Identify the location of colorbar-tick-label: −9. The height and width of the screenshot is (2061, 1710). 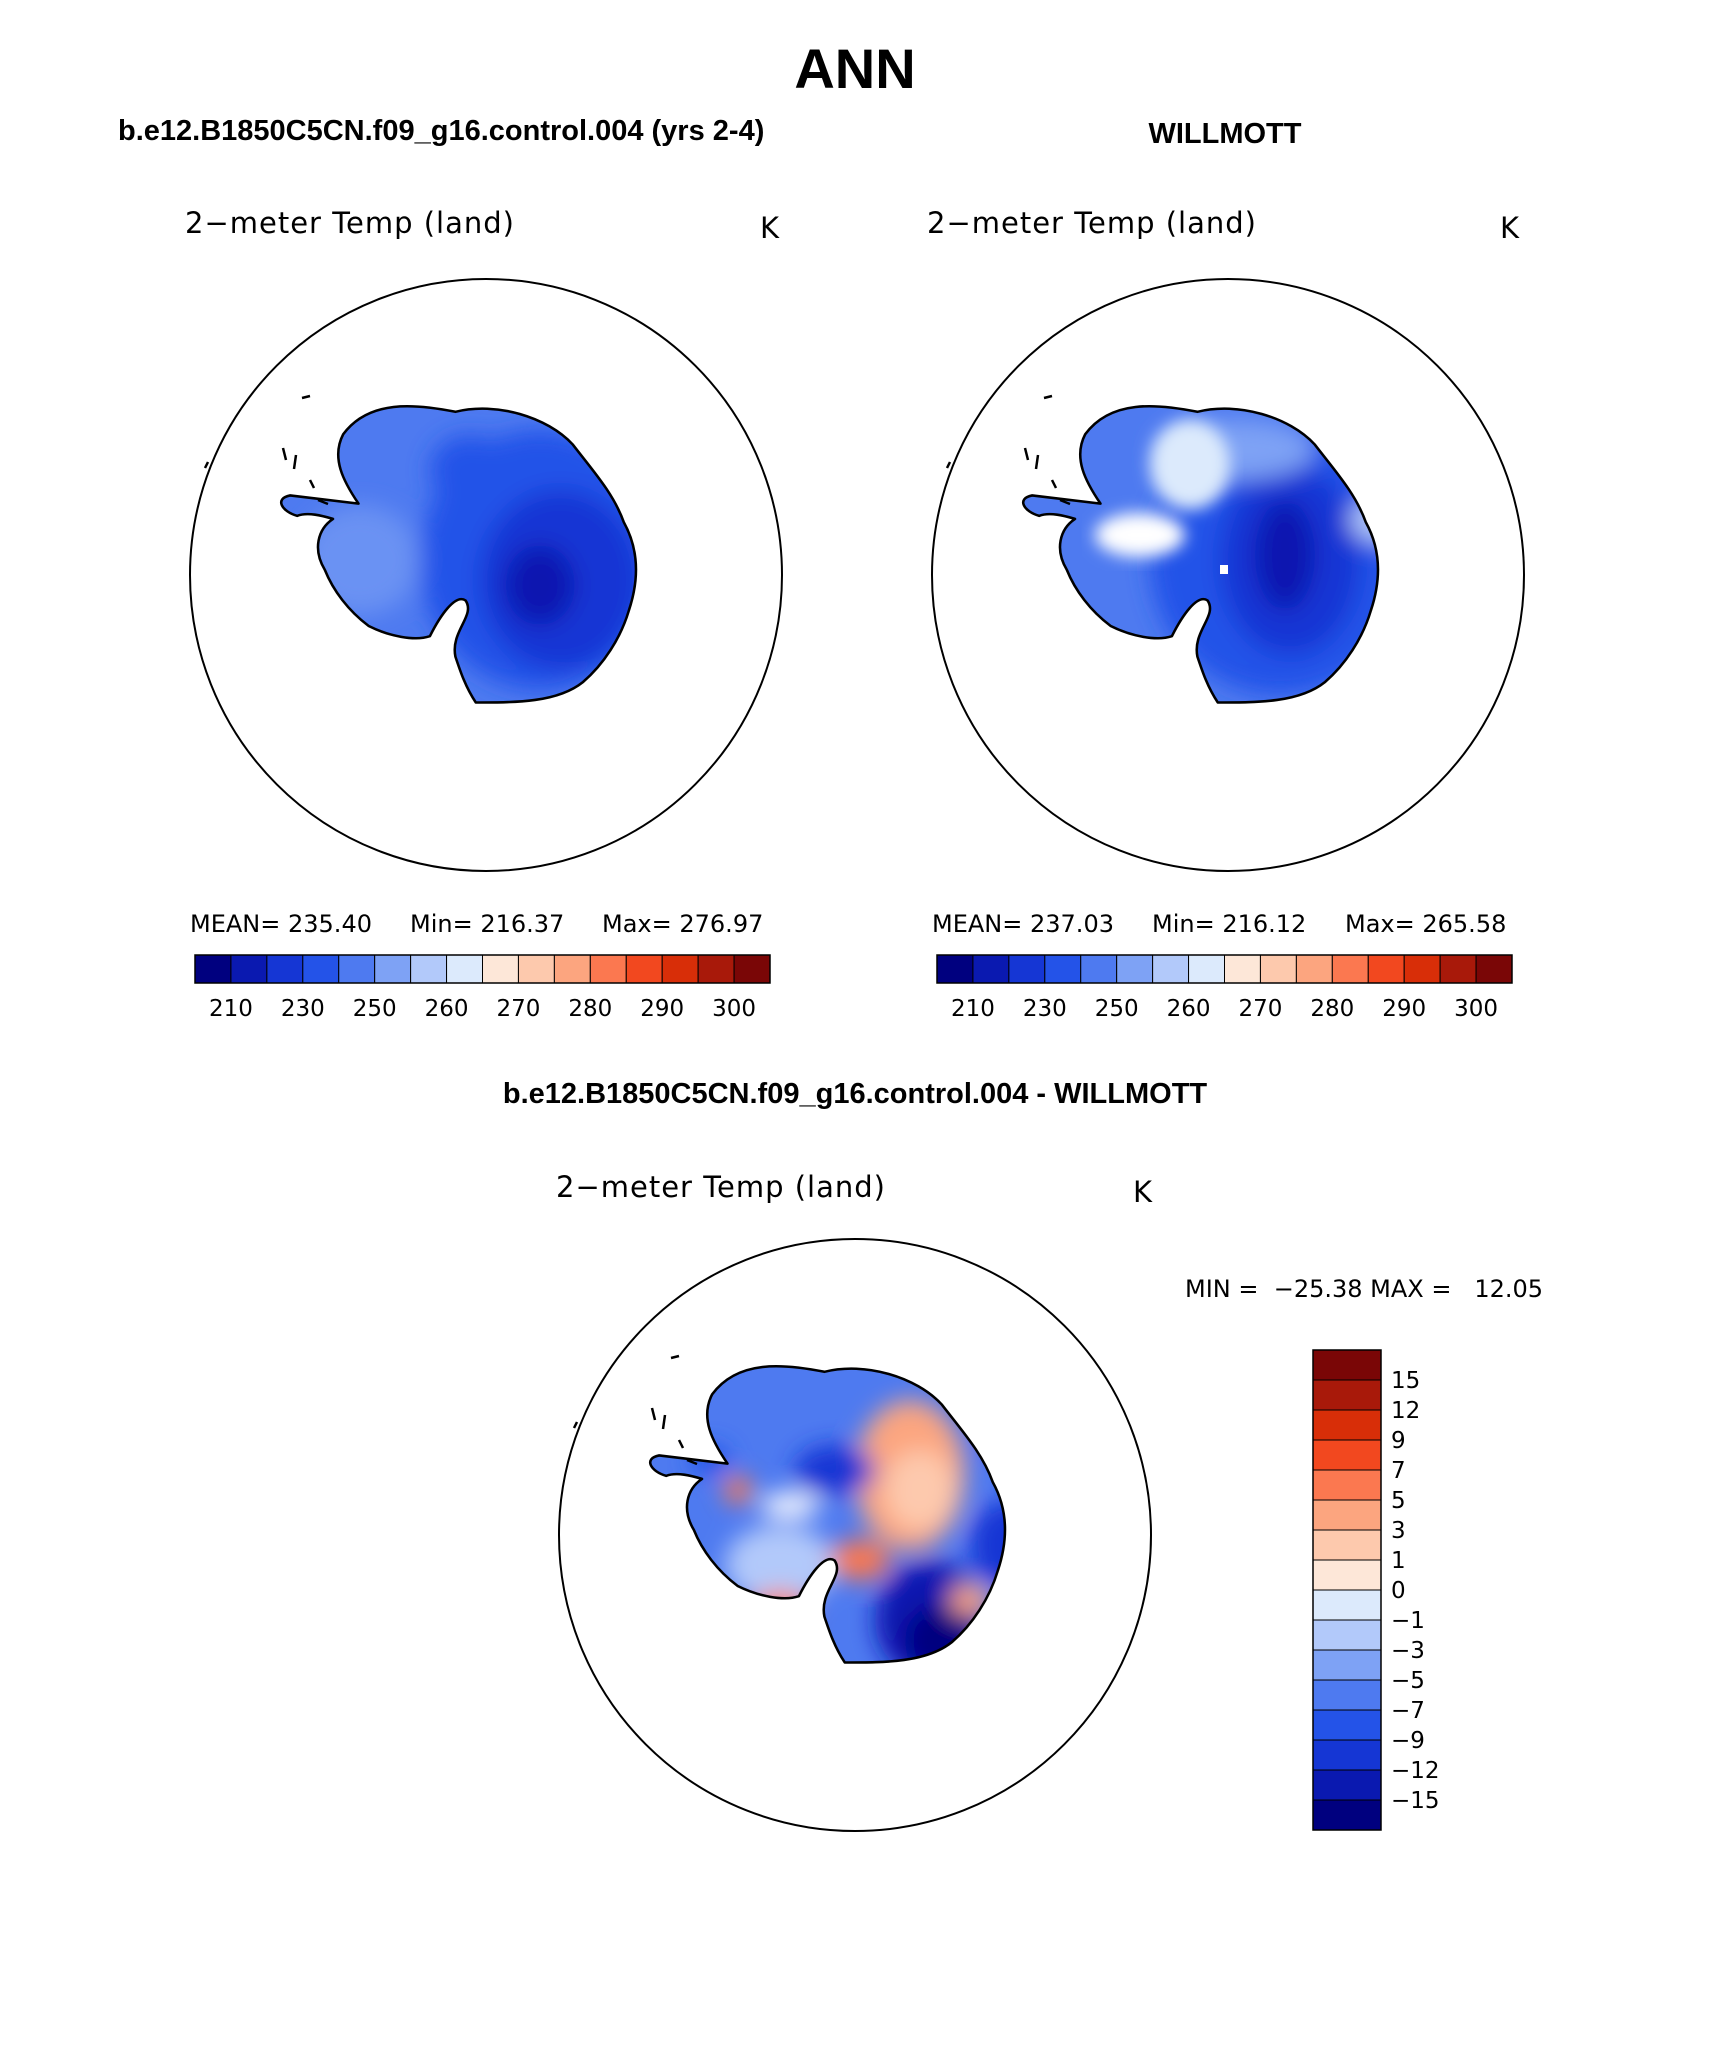
(1408, 1741).